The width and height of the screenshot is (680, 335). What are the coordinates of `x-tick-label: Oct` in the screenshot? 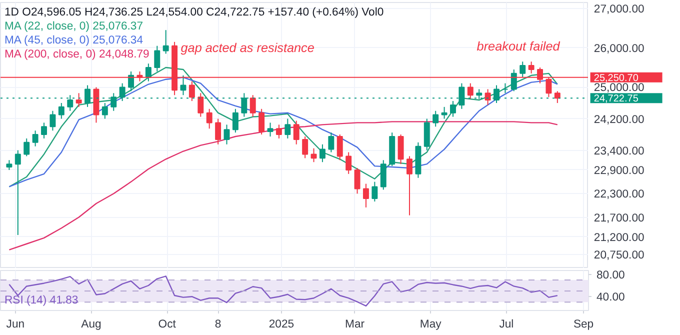 It's located at (167, 324).